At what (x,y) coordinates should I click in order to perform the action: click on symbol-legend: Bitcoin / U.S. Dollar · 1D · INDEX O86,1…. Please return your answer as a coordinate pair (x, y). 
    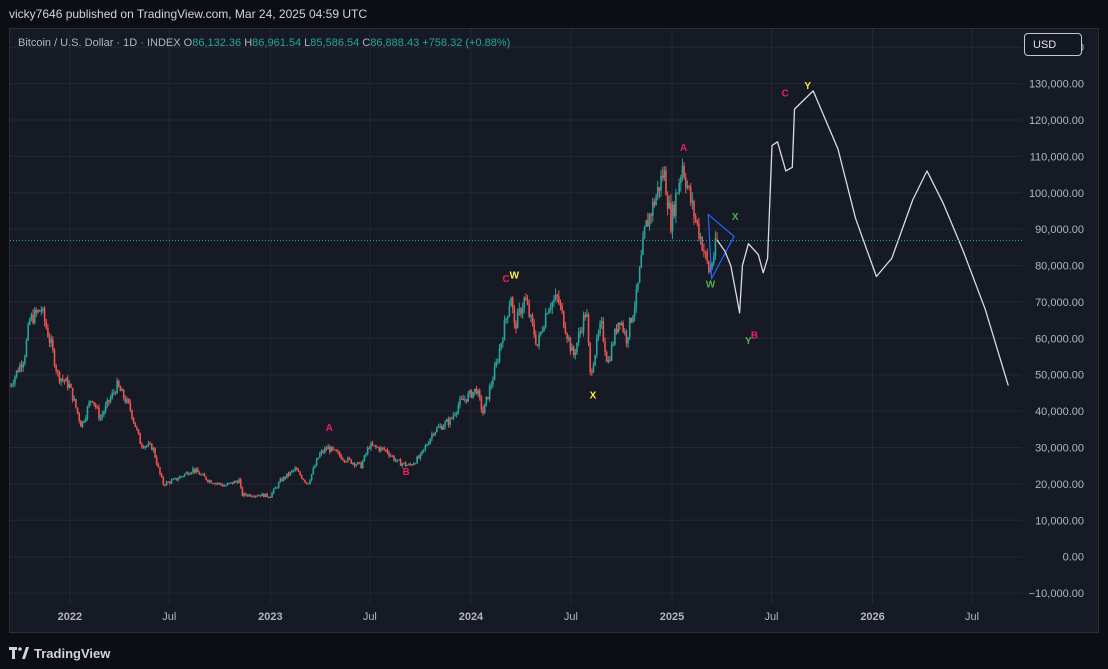
    Looking at the image, I should click on (264, 43).